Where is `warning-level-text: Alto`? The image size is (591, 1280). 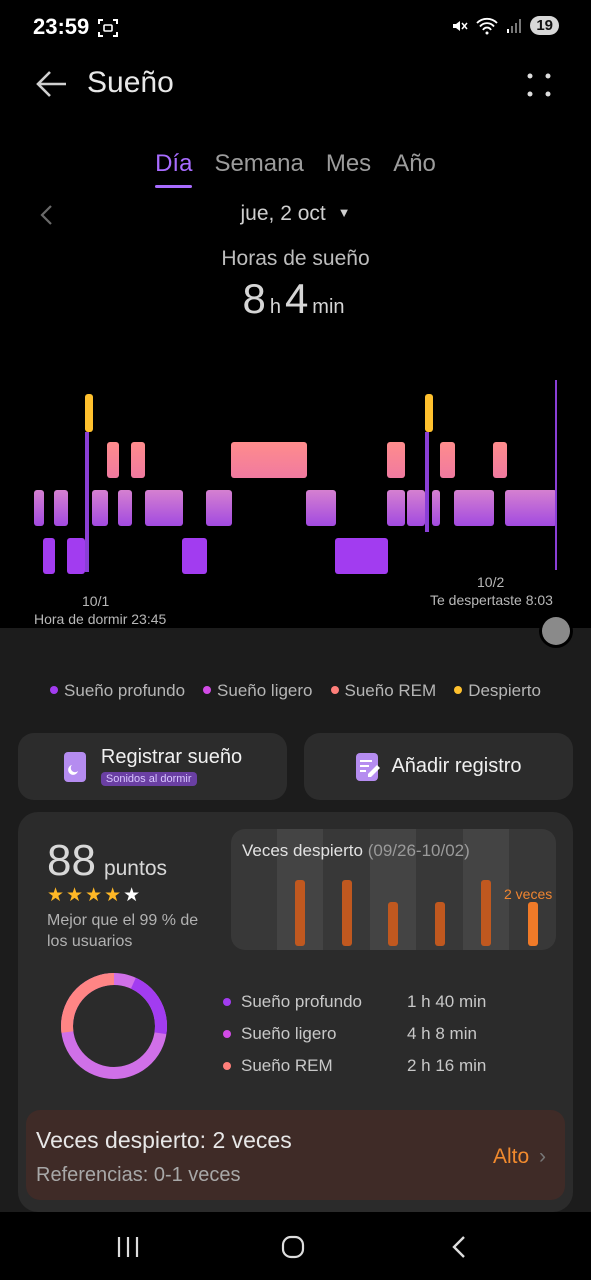 warning-level-text: Alto is located at coordinates (511, 1156).